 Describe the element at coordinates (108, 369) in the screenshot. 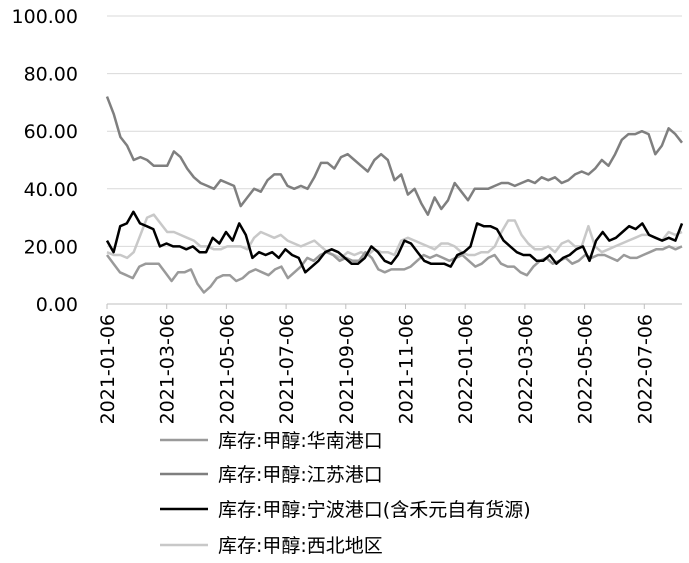

I see `x-tick-label: 2021-01-06` at that location.